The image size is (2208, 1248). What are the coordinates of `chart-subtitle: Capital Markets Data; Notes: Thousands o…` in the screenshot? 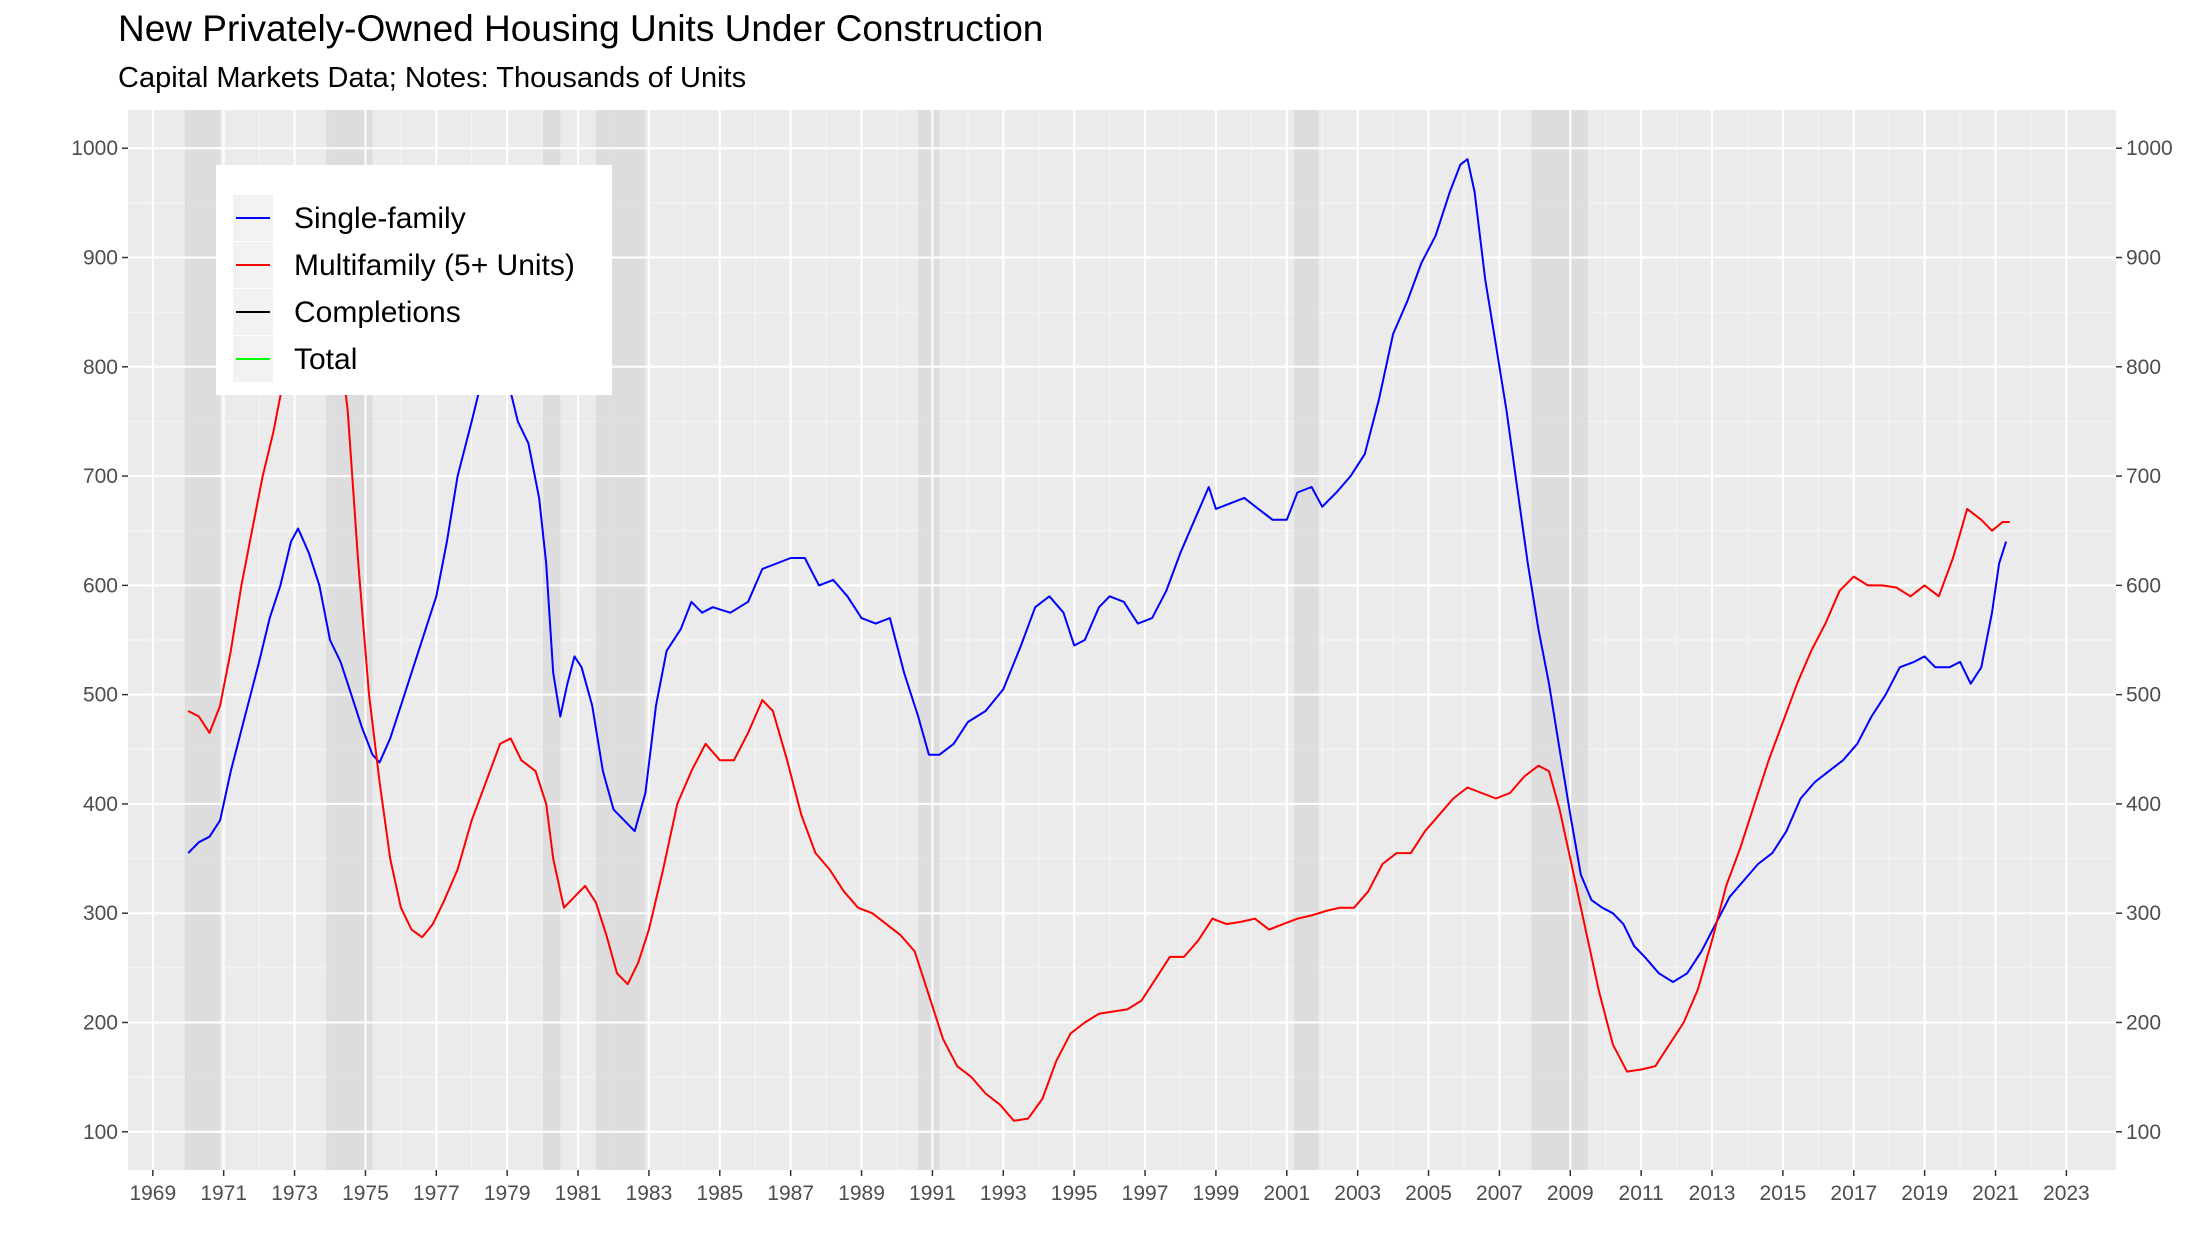 It's located at (432, 78).